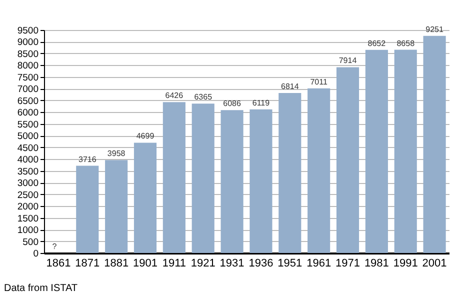 The width and height of the screenshot is (455, 303). I want to click on x-tick-label: 1981, so click(376, 264).